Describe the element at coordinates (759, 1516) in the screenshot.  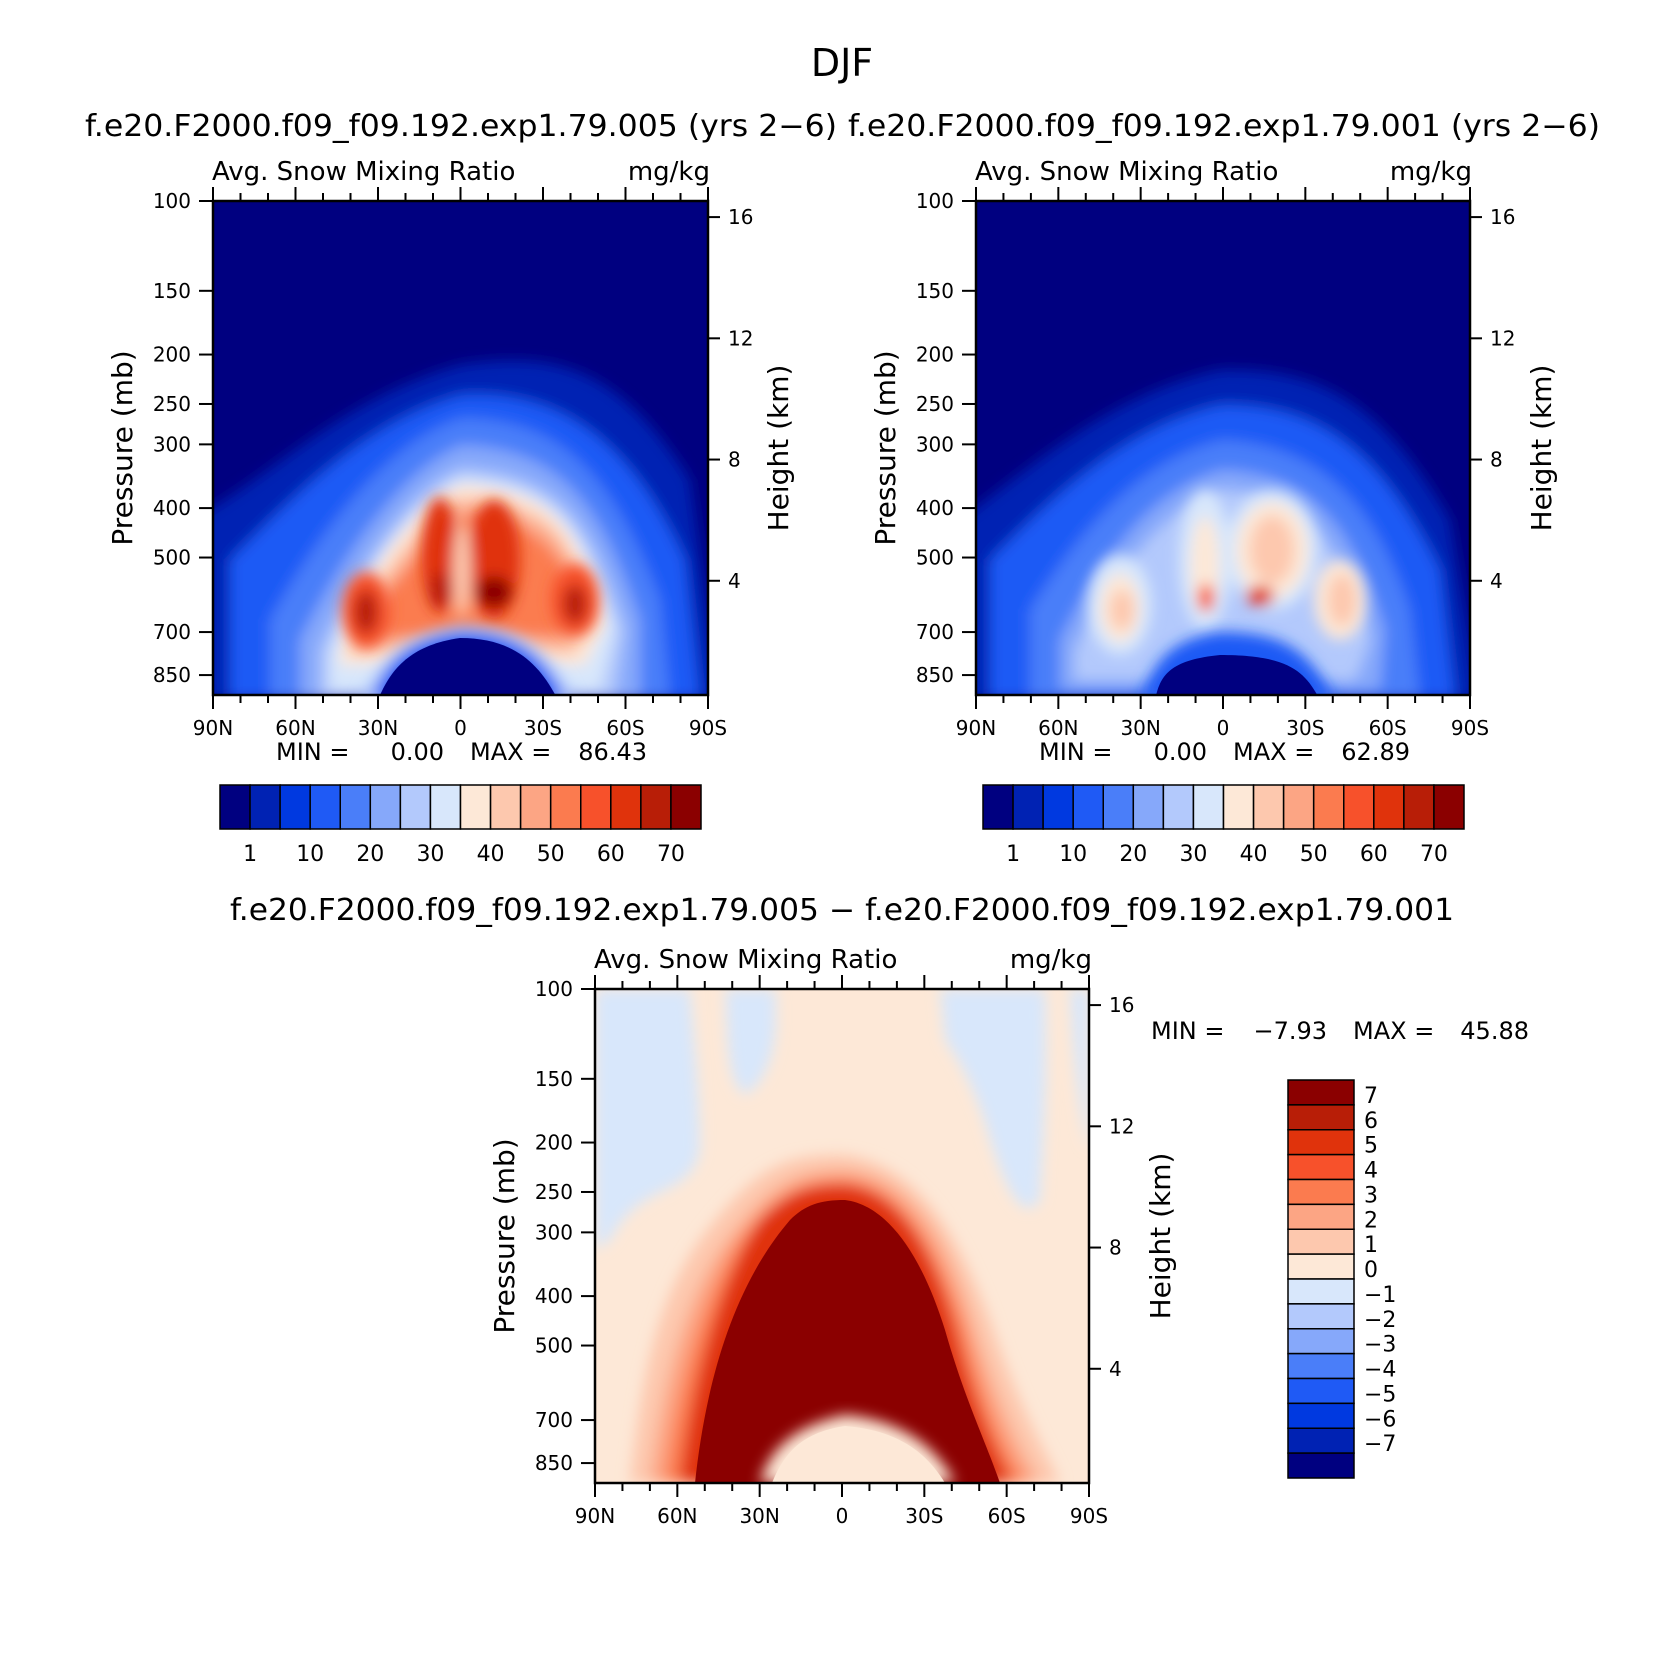
I see `lat-tick-label-diff: 30N` at that location.